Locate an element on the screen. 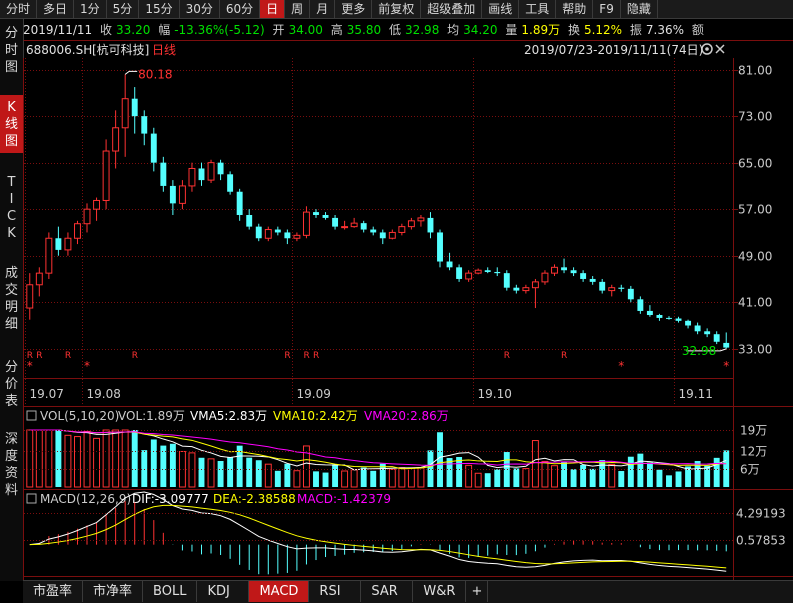 The image size is (793, 603). toolbar-item-11: 前复权 is located at coordinates (397, 9).